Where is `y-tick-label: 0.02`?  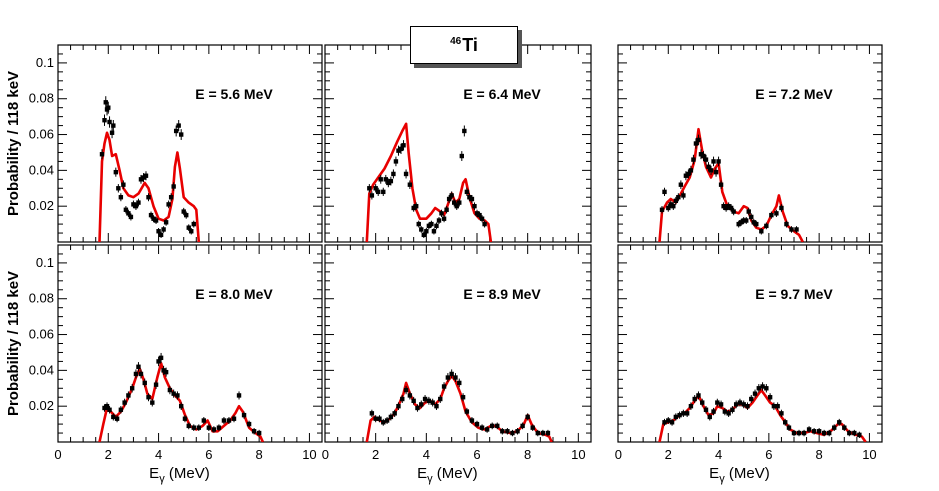
y-tick-label: 0.02 is located at coordinates (41, 405).